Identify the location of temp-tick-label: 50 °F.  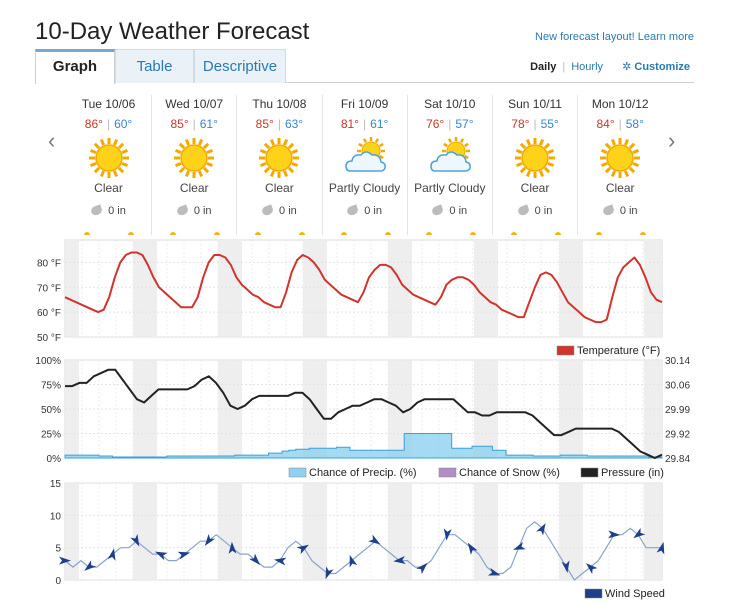
(49, 338).